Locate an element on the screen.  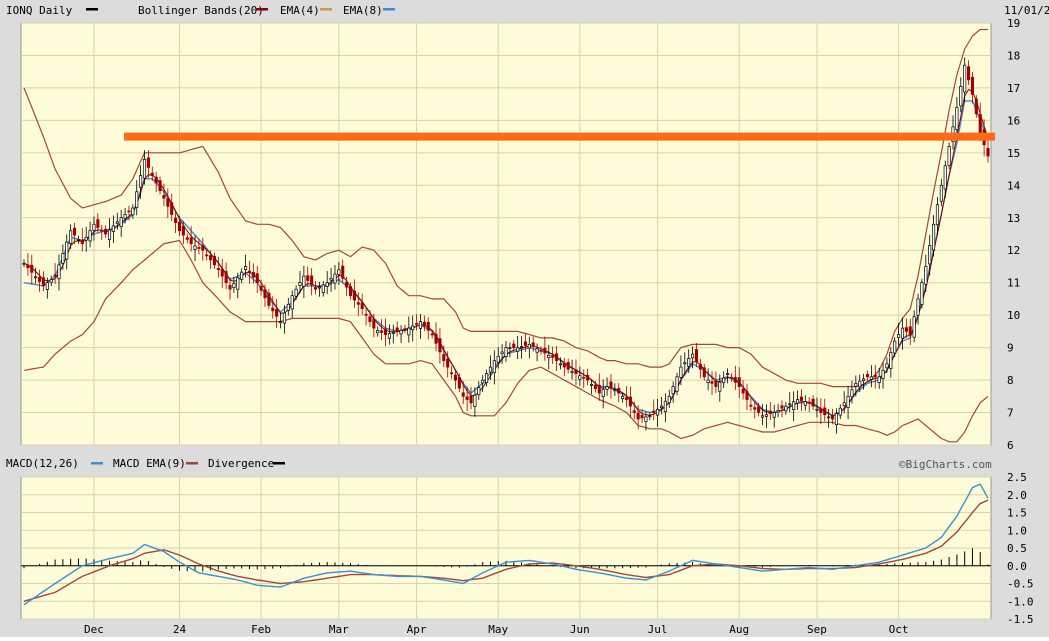
macd-label: MACD(12,26) is located at coordinates (42, 463).